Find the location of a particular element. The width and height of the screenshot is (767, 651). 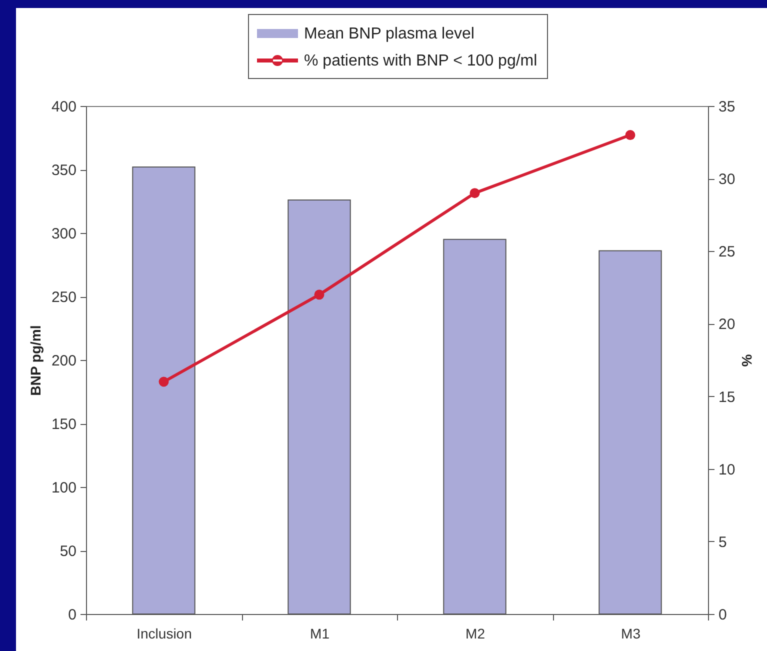

y-tick-label: 0 is located at coordinates (72, 615).